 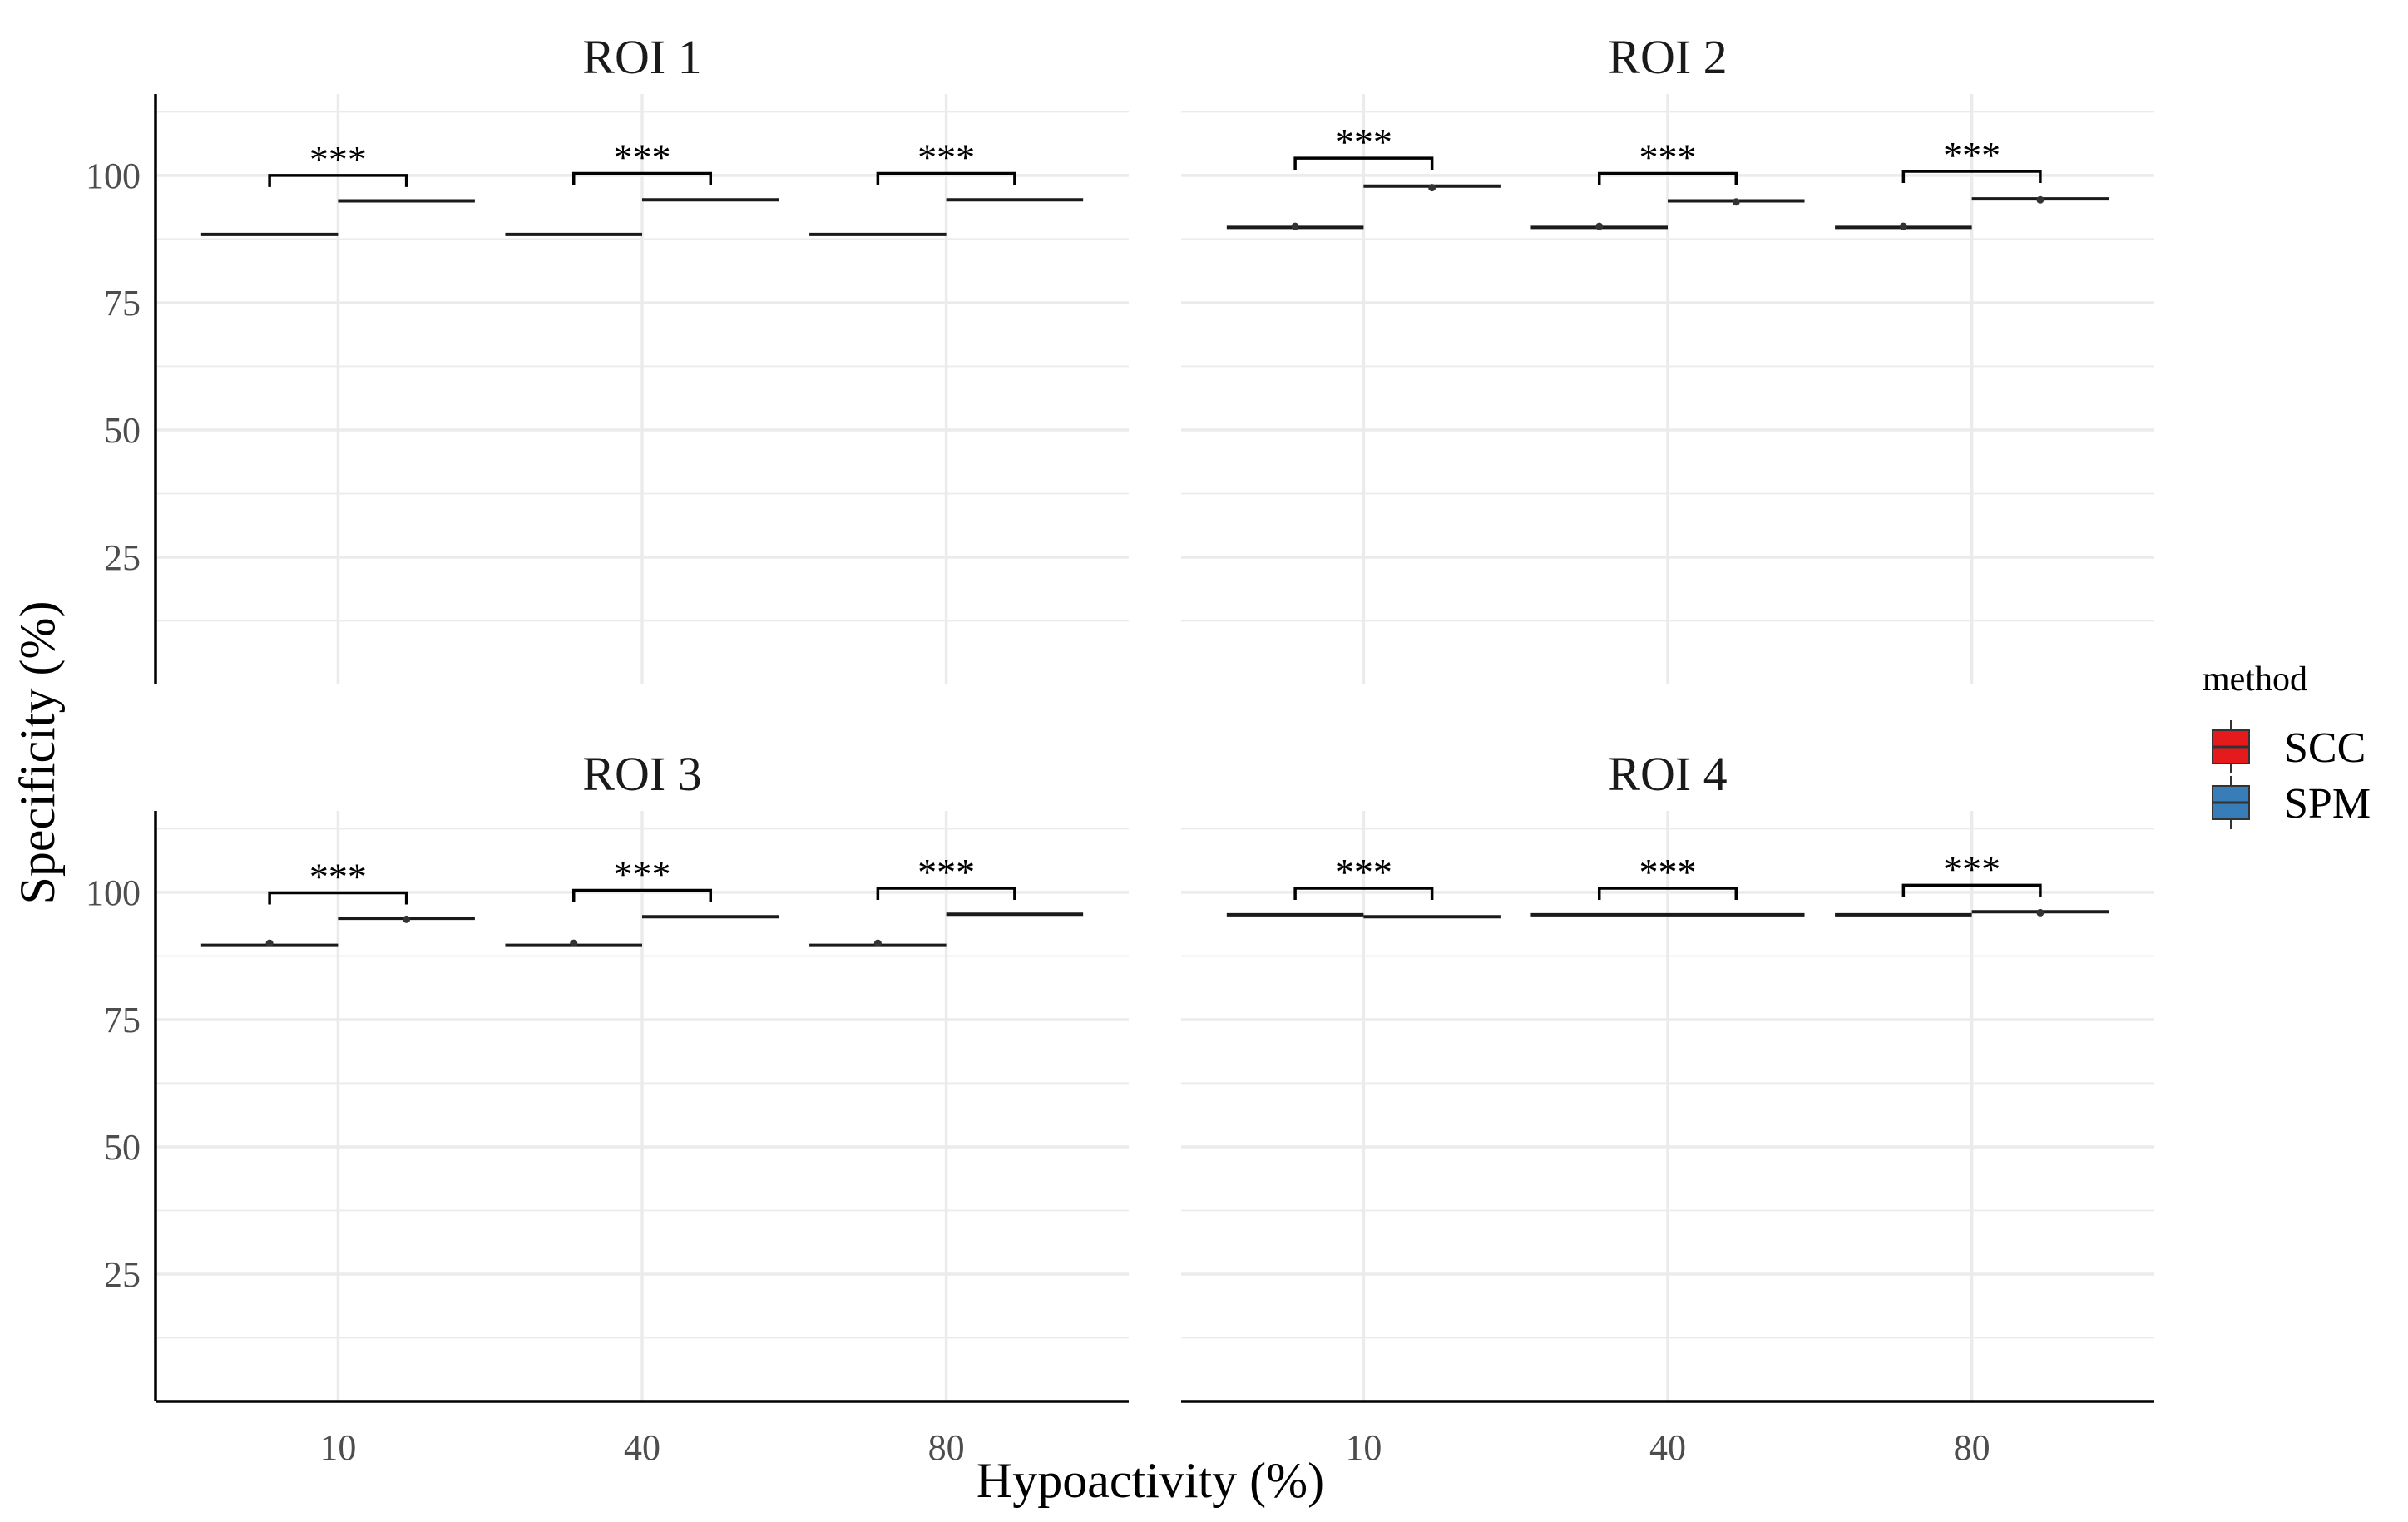 What do you see at coordinates (2325, 748) in the screenshot?
I see `legend-label-scc: SCC` at bounding box center [2325, 748].